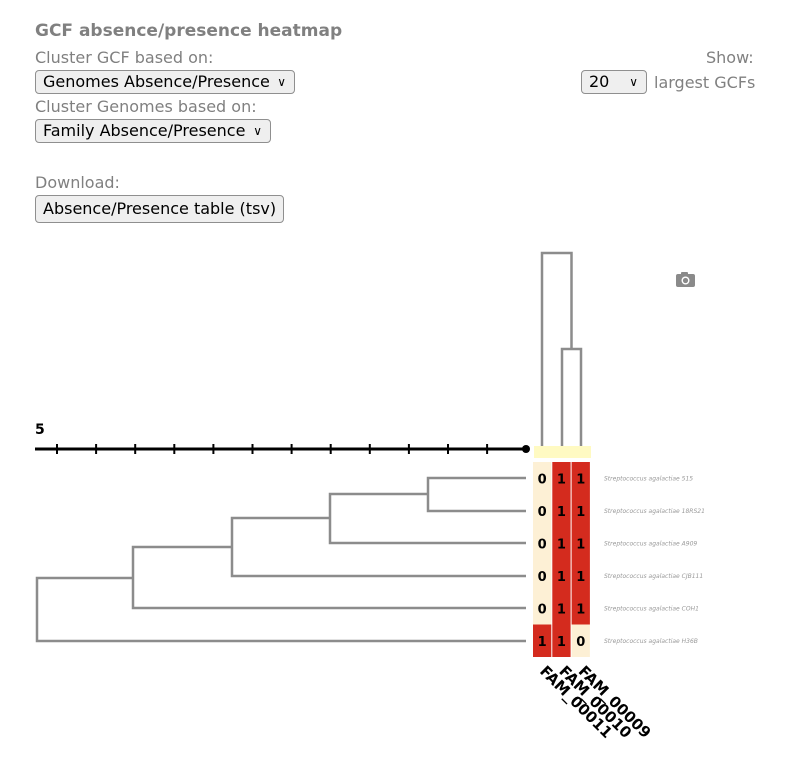 This screenshot has height=768, width=808. Describe the element at coordinates (124, 57) in the screenshot. I see `cluster-gcf-label: Cluster GCF based on:` at that location.